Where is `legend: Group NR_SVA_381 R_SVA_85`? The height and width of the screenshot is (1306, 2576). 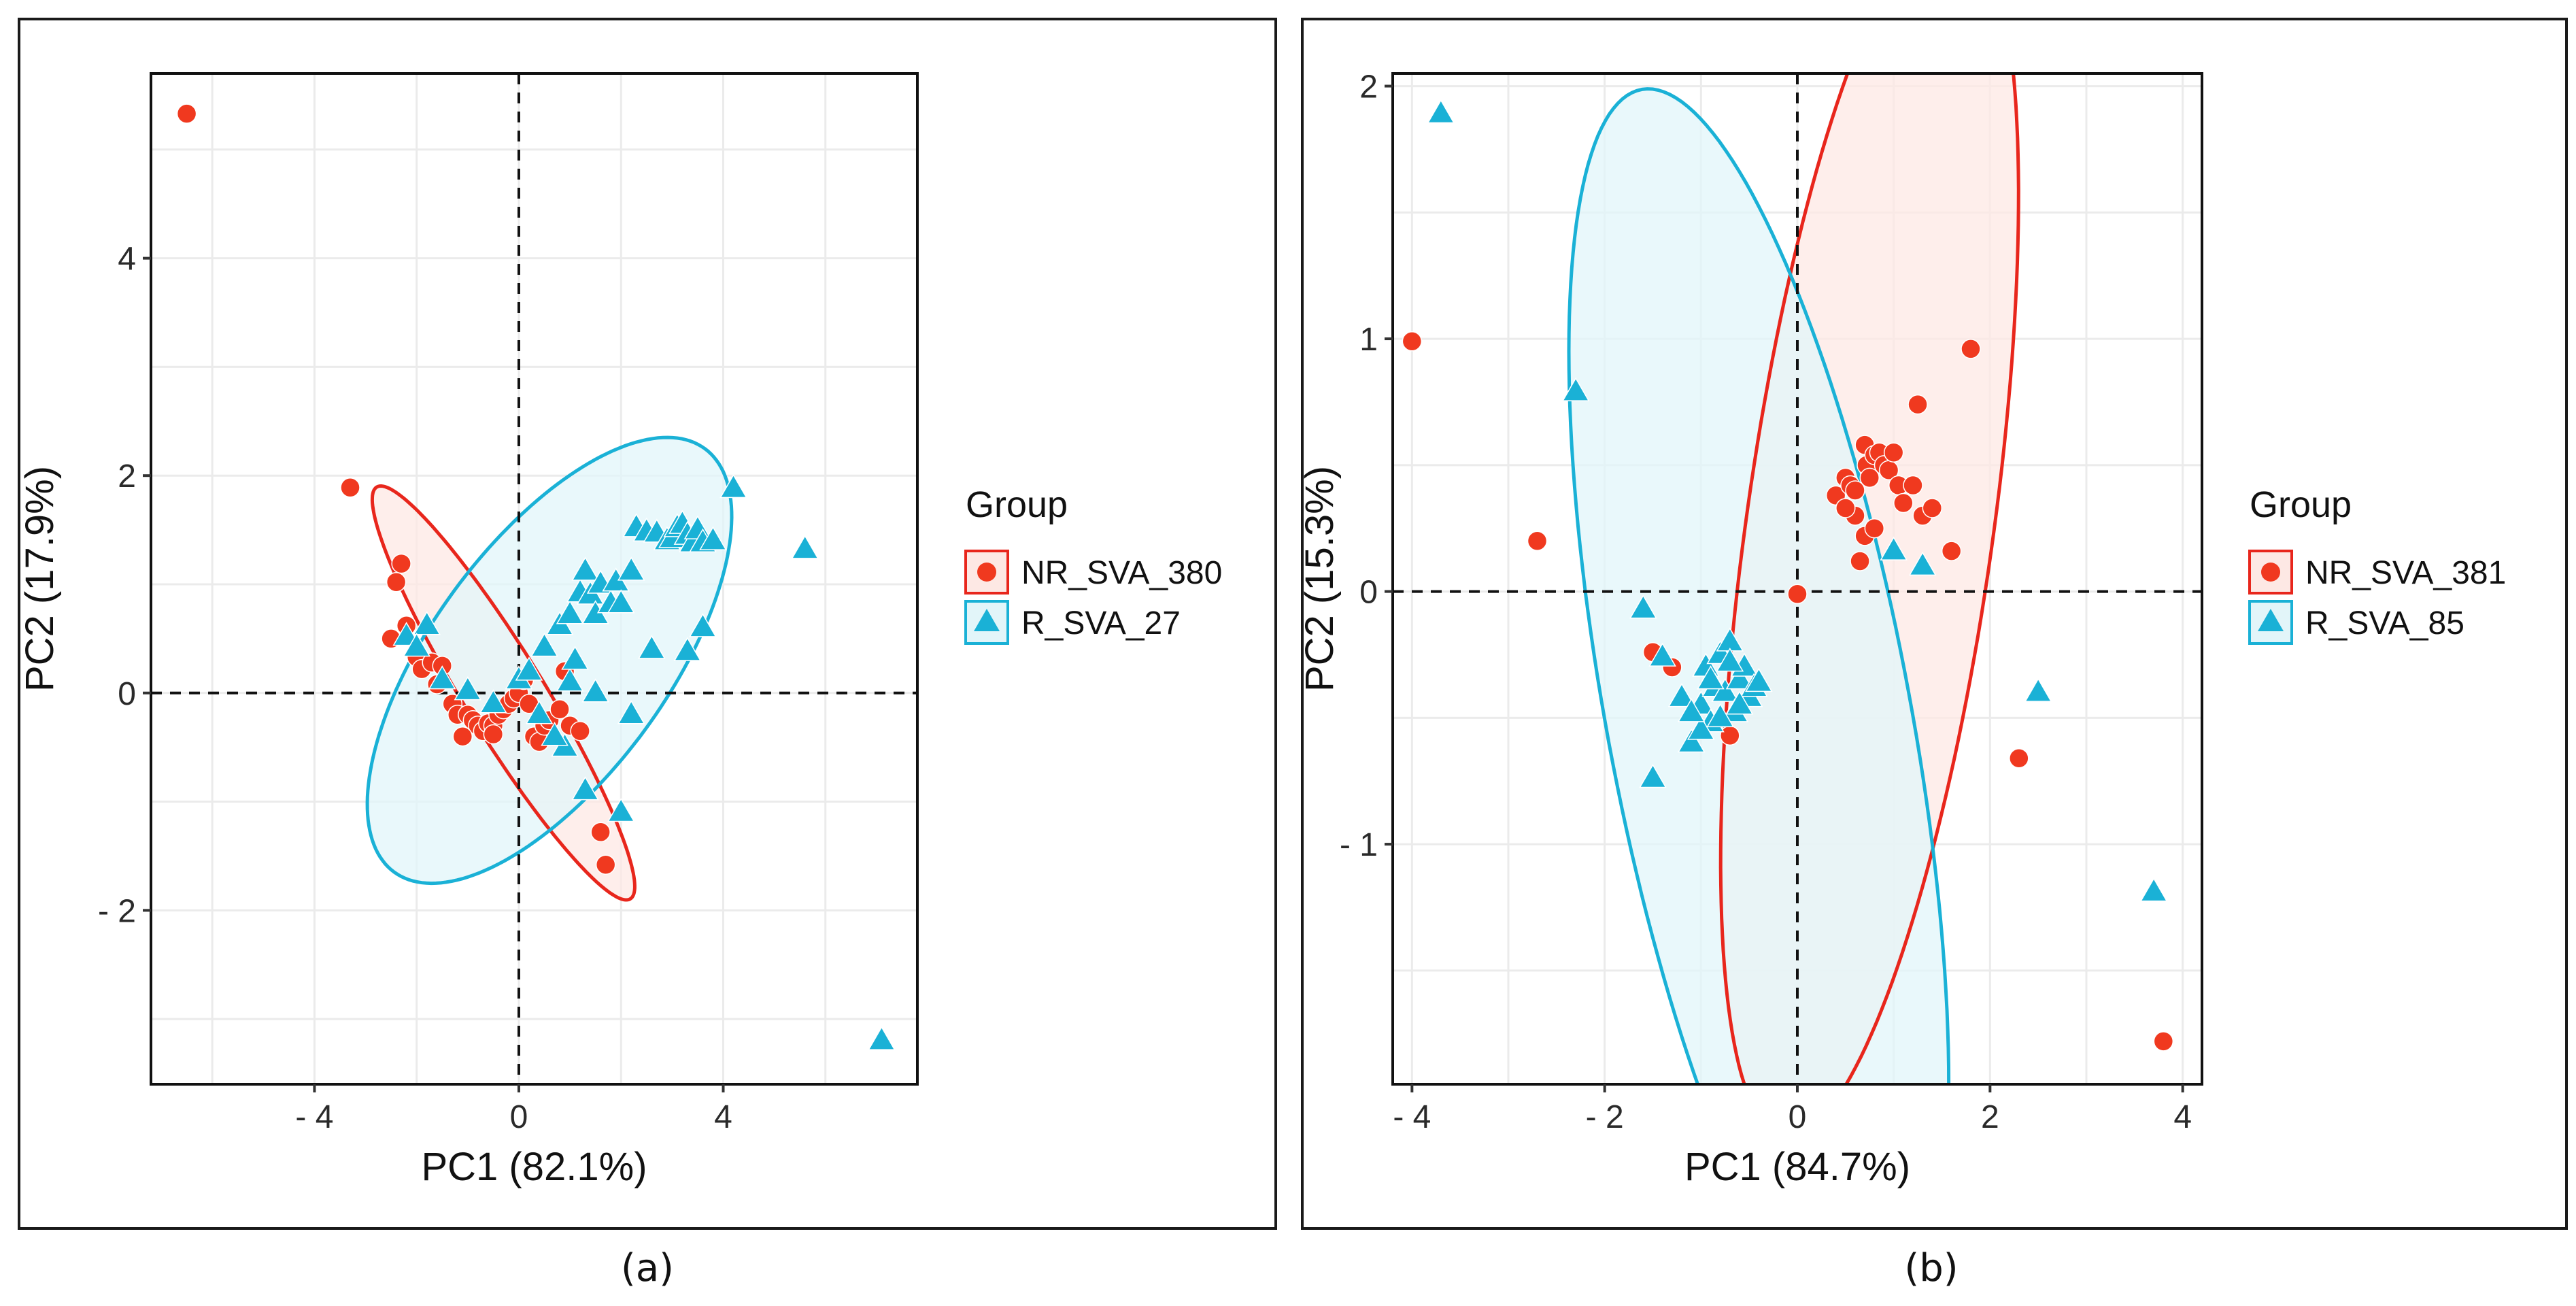
legend: Group NR_SVA_381 R_SVA_85 is located at coordinates (2377, 564).